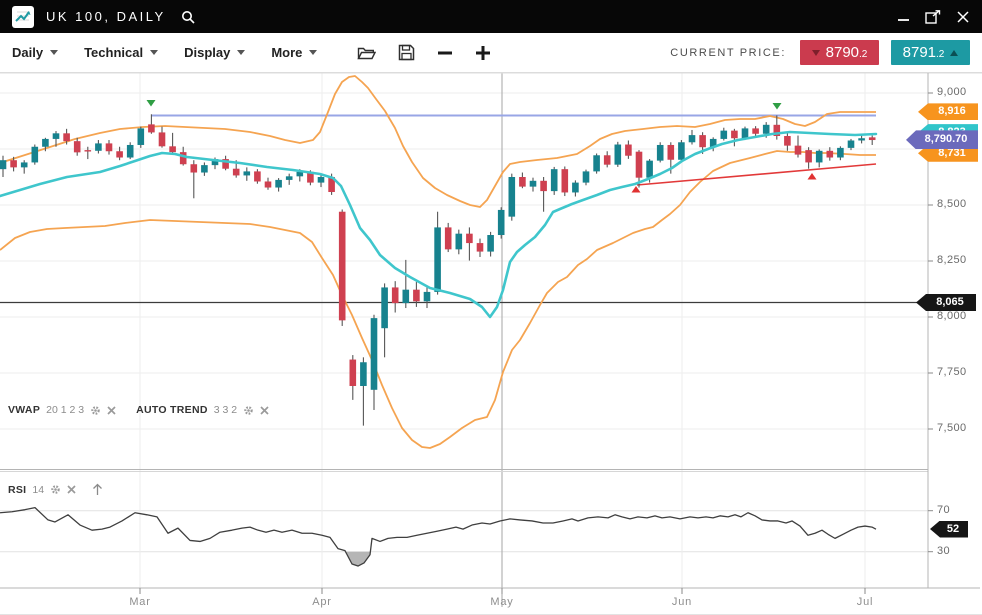  Describe the element at coordinates (225, 410) in the screenshot. I see `auto-trend-params: 3 3 2` at that location.